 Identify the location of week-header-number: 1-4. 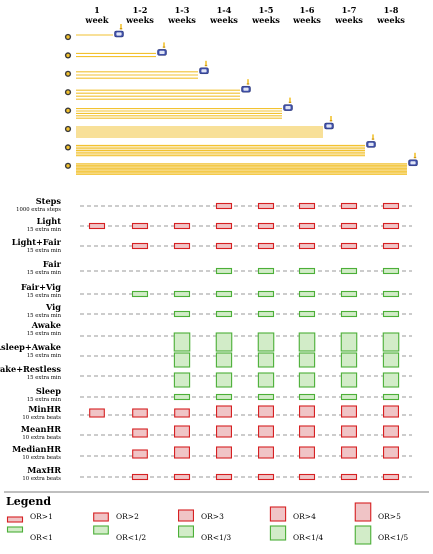
(224, 10).